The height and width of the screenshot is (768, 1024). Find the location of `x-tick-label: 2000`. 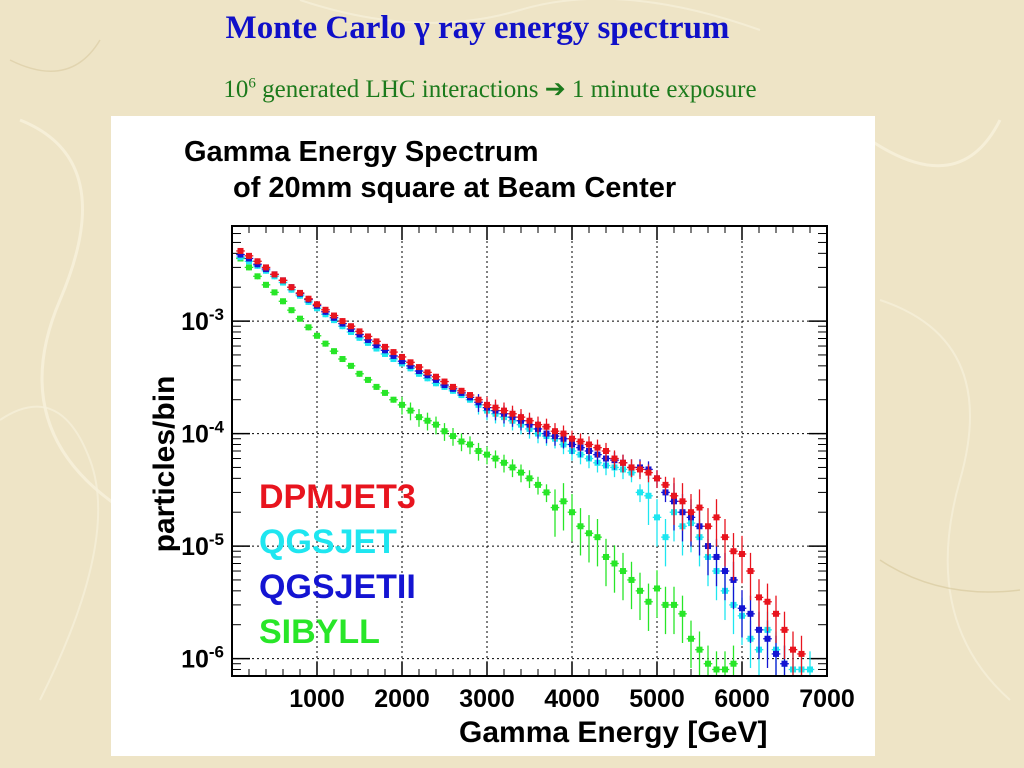

x-tick-label: 2000 is located at coordinates (402, 699).